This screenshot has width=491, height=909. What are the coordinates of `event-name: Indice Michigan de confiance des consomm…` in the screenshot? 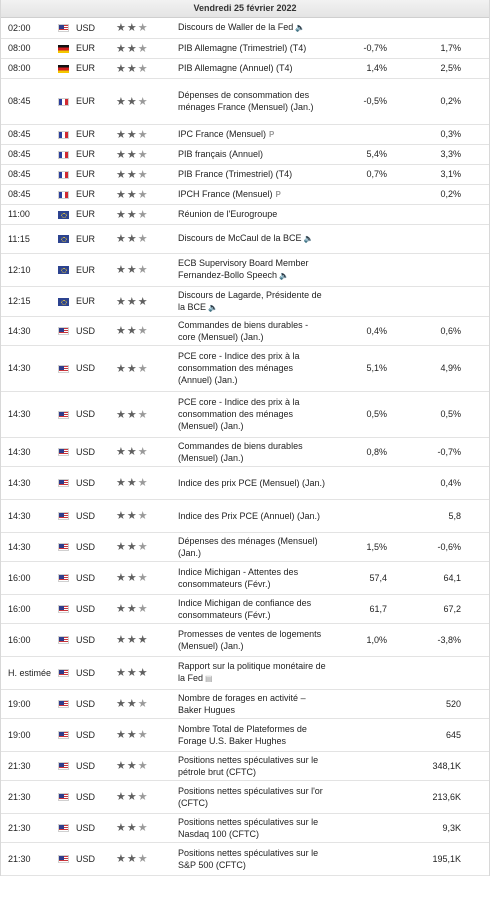 It's located at (245, 608).